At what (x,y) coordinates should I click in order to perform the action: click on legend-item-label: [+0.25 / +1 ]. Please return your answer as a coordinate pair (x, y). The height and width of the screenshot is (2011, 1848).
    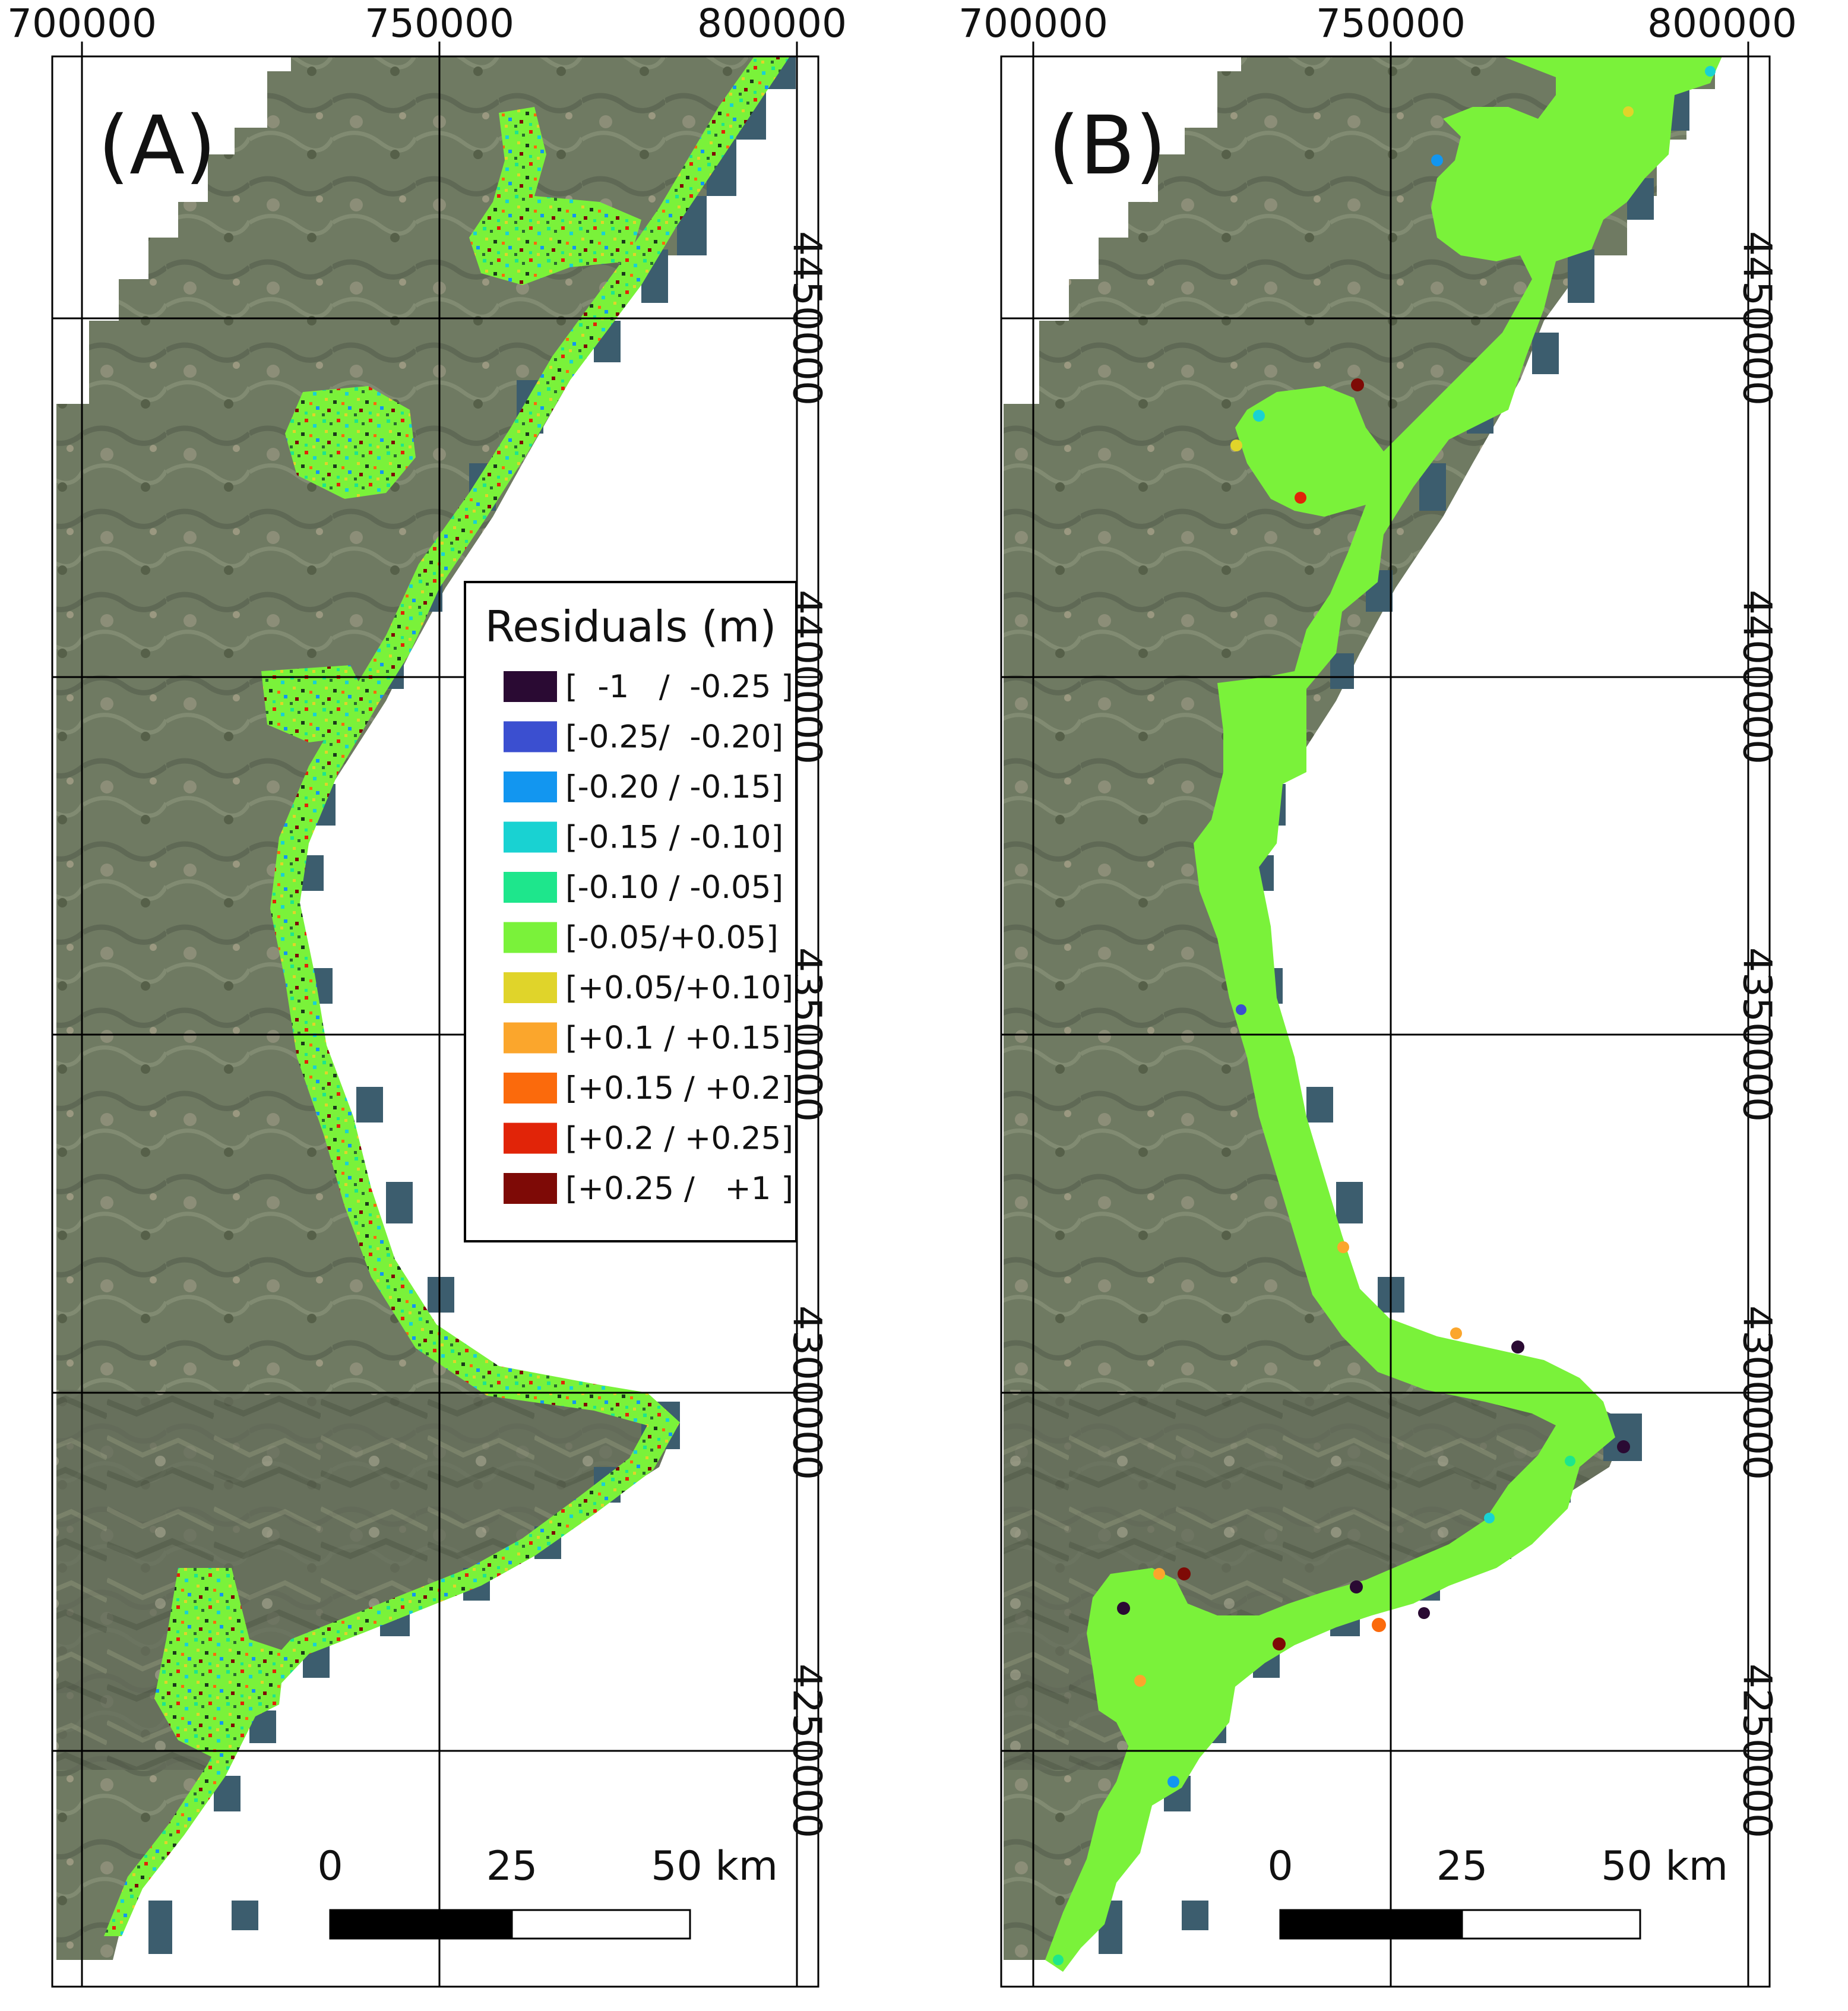
    Looking at the image, I should click on (679, 1189).